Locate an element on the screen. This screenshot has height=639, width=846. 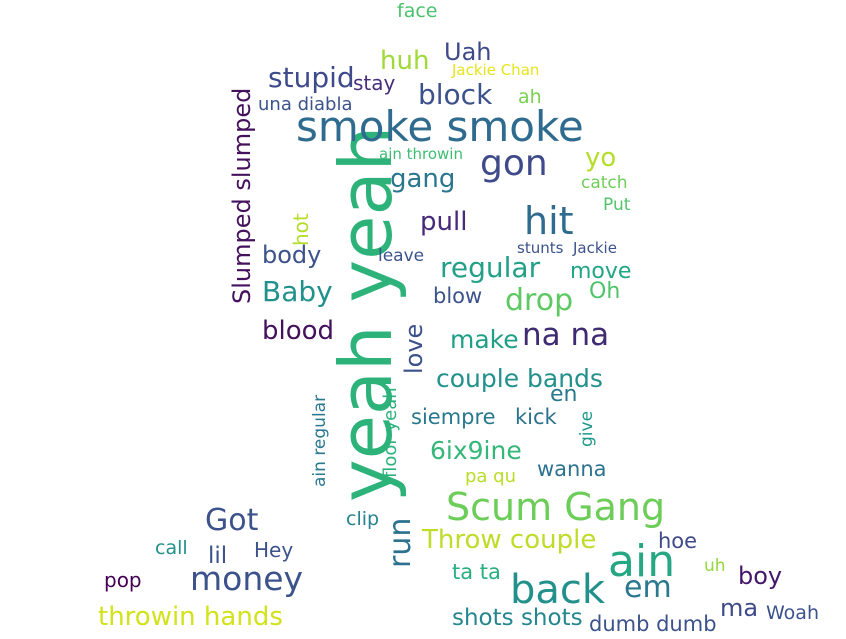
word: blow is located at coordinates (458, 296).